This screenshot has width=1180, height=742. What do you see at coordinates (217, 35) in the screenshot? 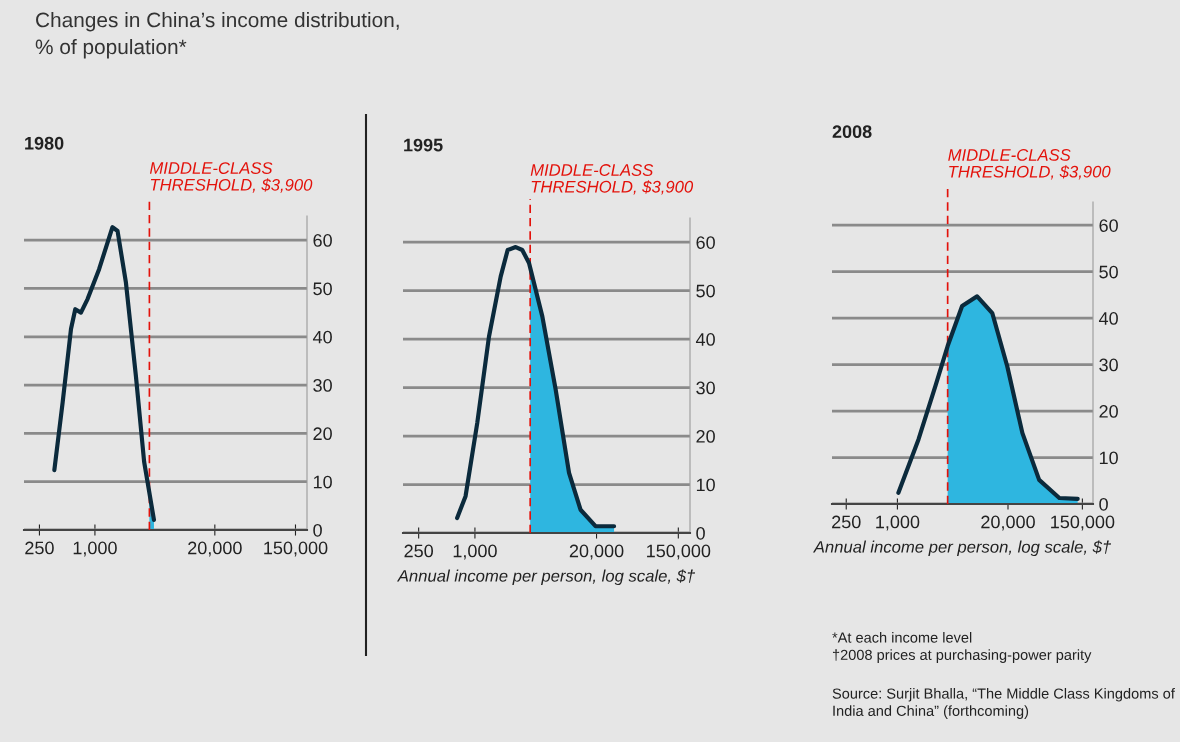
I see `text: Changes in China’s income distribution, % of population*` at bounding box center [217, 35].